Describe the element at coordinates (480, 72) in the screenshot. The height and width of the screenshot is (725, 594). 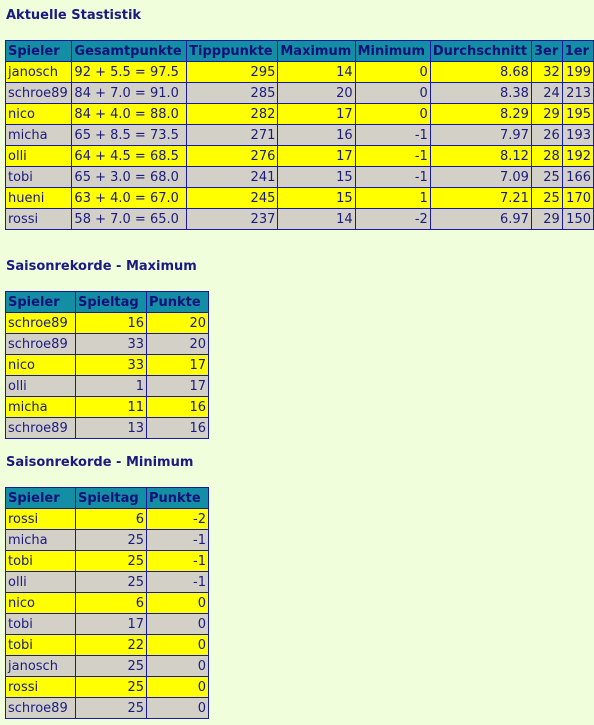
I see `table-cell: 8.68` at that location.